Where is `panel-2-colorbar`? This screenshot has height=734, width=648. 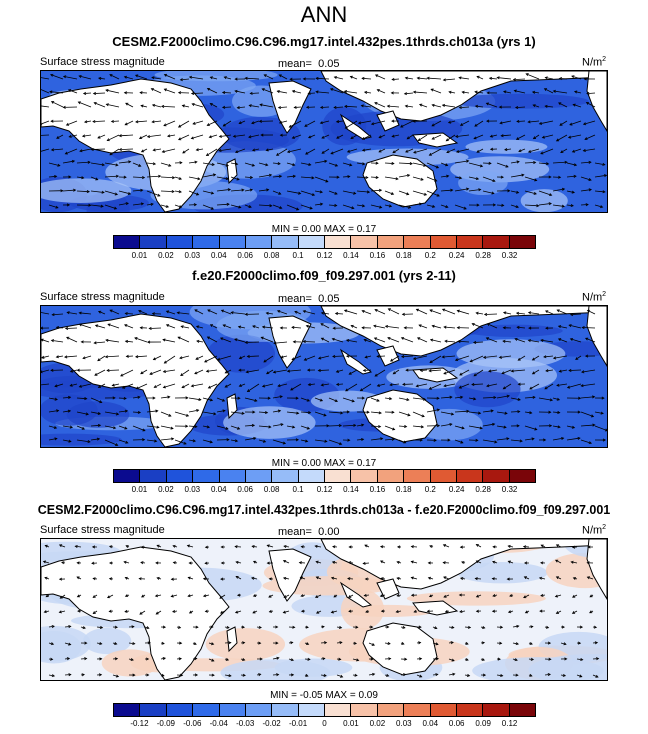
panel-2-colorbar is located at coordinates (324, 476).